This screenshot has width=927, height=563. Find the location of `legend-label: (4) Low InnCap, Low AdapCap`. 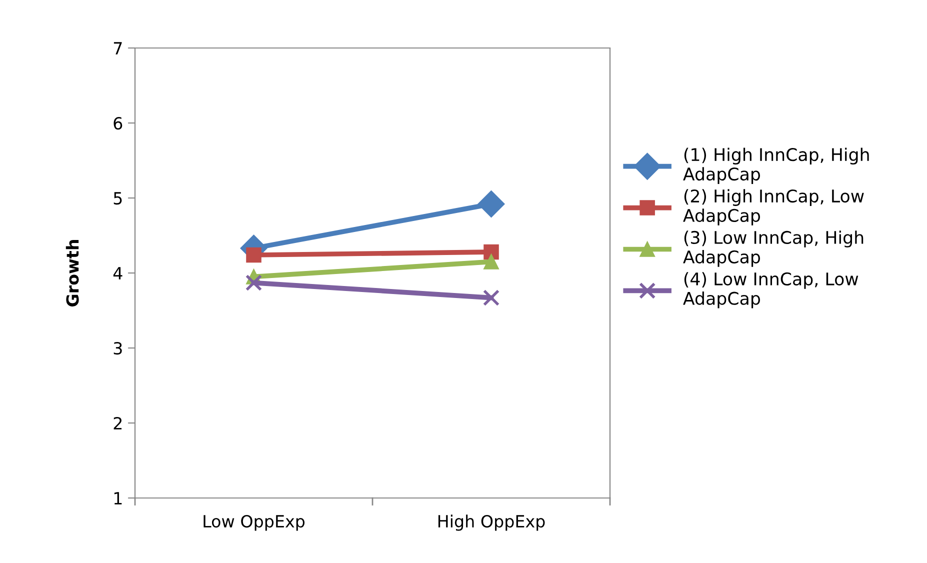

legend-label: (4) Low InnCap, Low AdapCap is located at coordinates (770, 290).